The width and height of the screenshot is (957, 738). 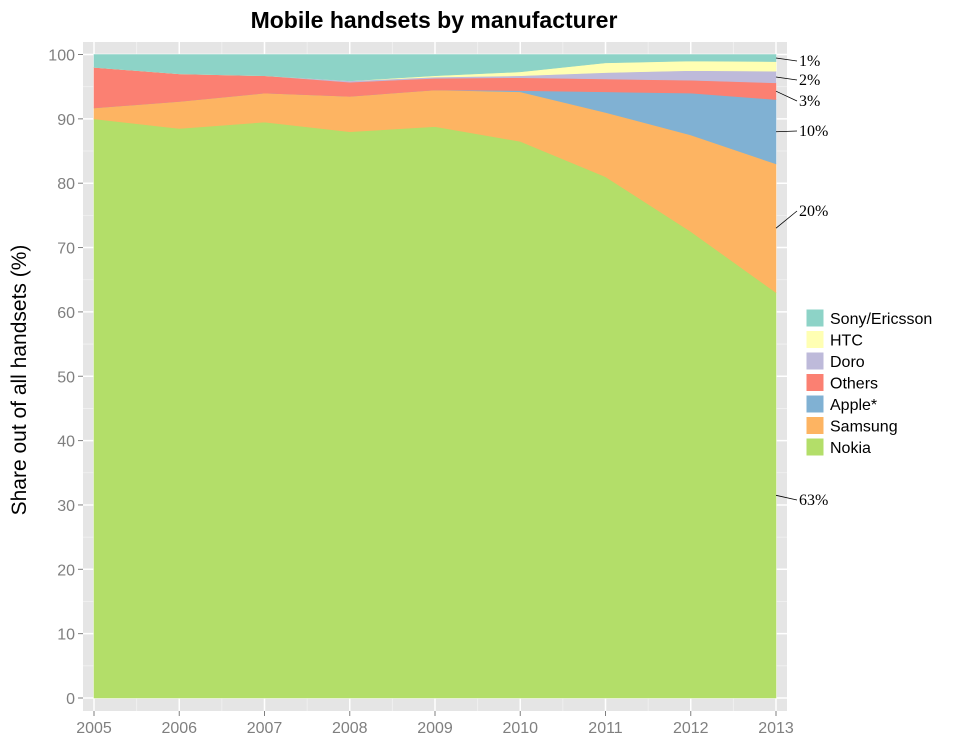 I want to click on x-tick-label: 2007, so click(x=265, y=728).